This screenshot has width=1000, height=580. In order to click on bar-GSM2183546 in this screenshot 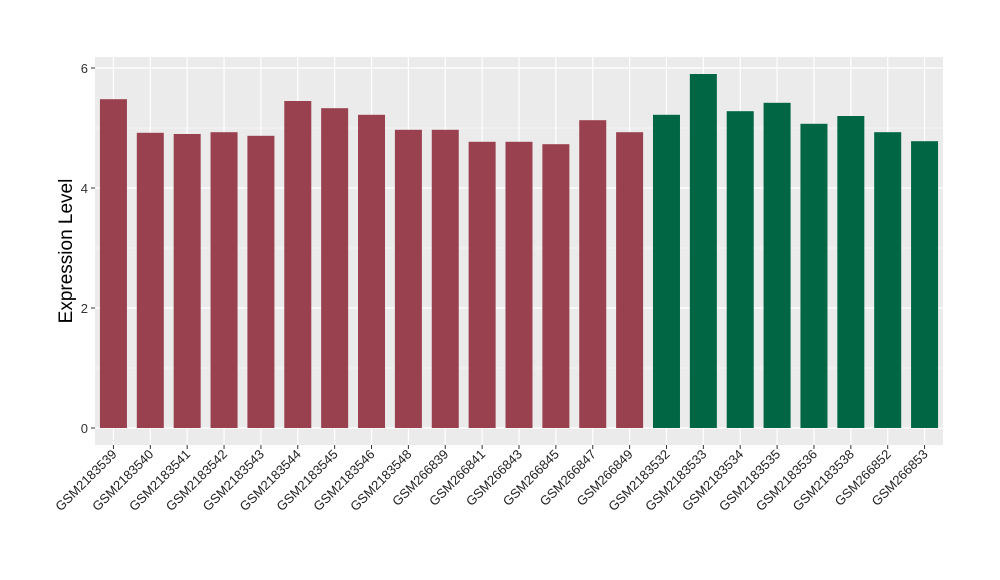, I will do `click(372, 271)`.